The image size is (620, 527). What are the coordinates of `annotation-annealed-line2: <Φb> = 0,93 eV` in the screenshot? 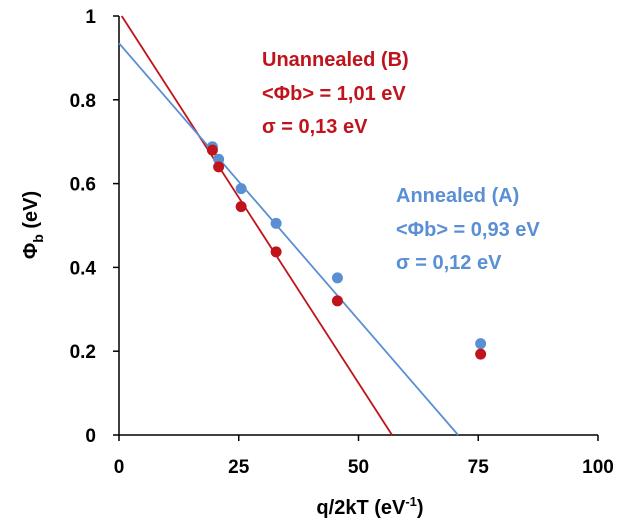 It's located at (468, 230).